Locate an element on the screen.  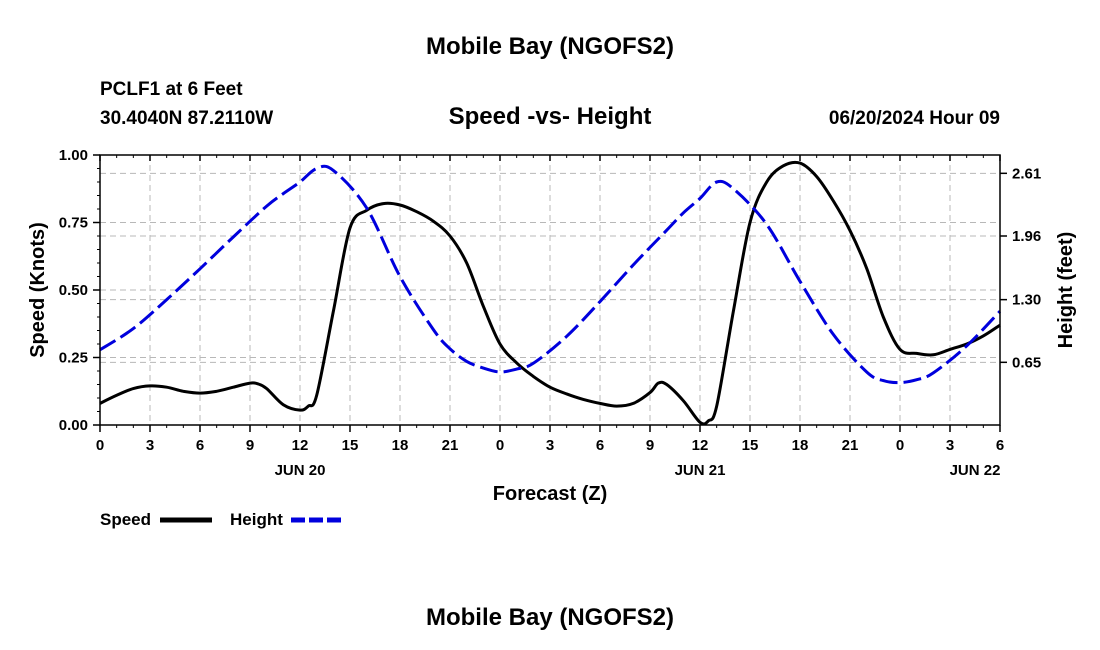
y-tick-label-right: 2.61 is located at coordinates (1026, 173).